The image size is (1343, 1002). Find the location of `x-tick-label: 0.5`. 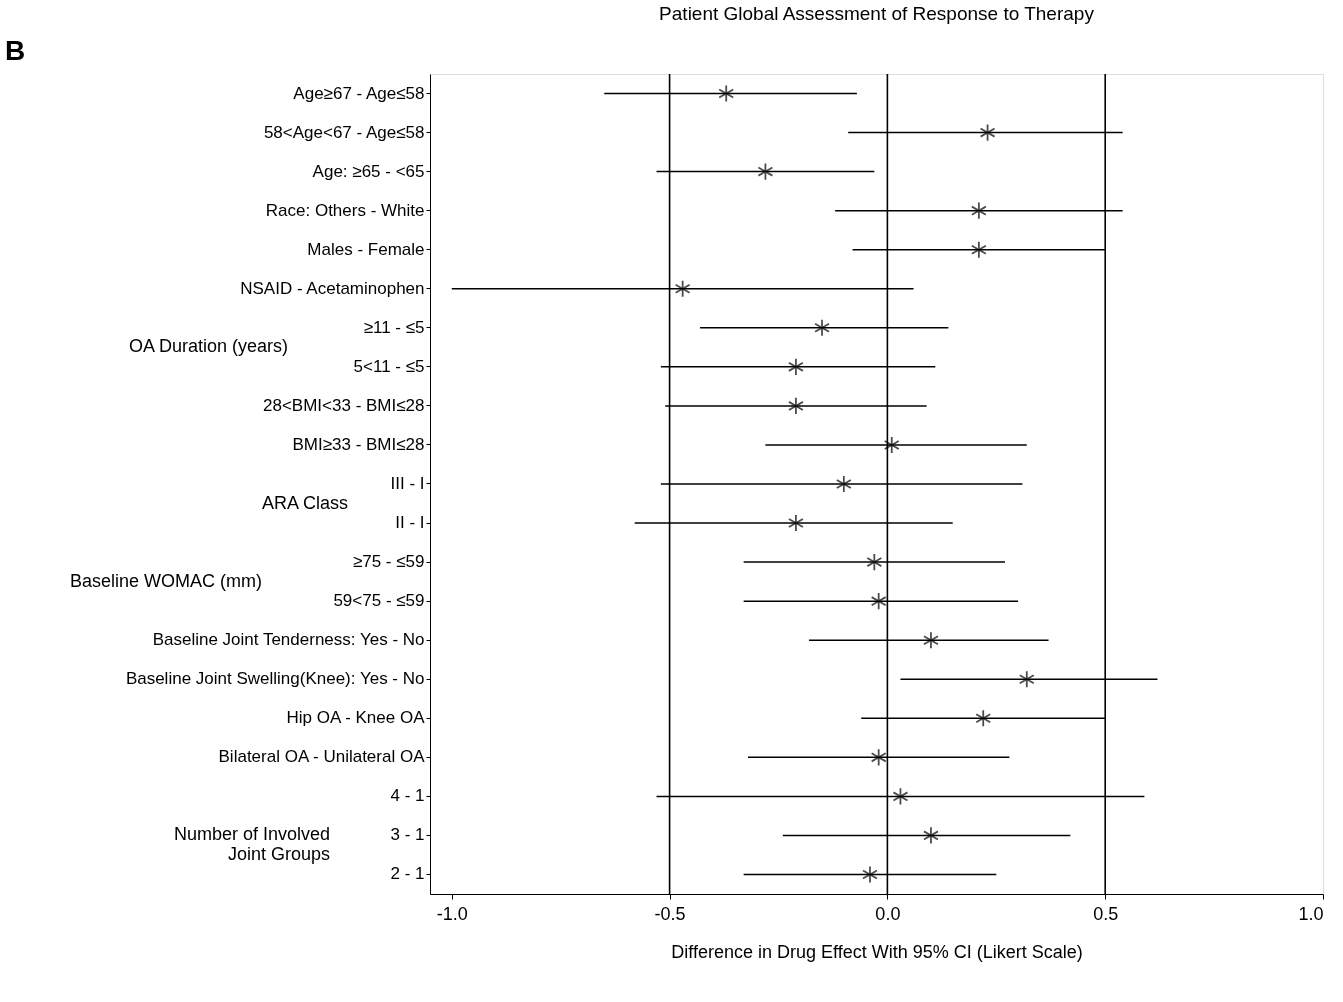

x-tick-label: 0.5 is located at coordinates (1106, 913).